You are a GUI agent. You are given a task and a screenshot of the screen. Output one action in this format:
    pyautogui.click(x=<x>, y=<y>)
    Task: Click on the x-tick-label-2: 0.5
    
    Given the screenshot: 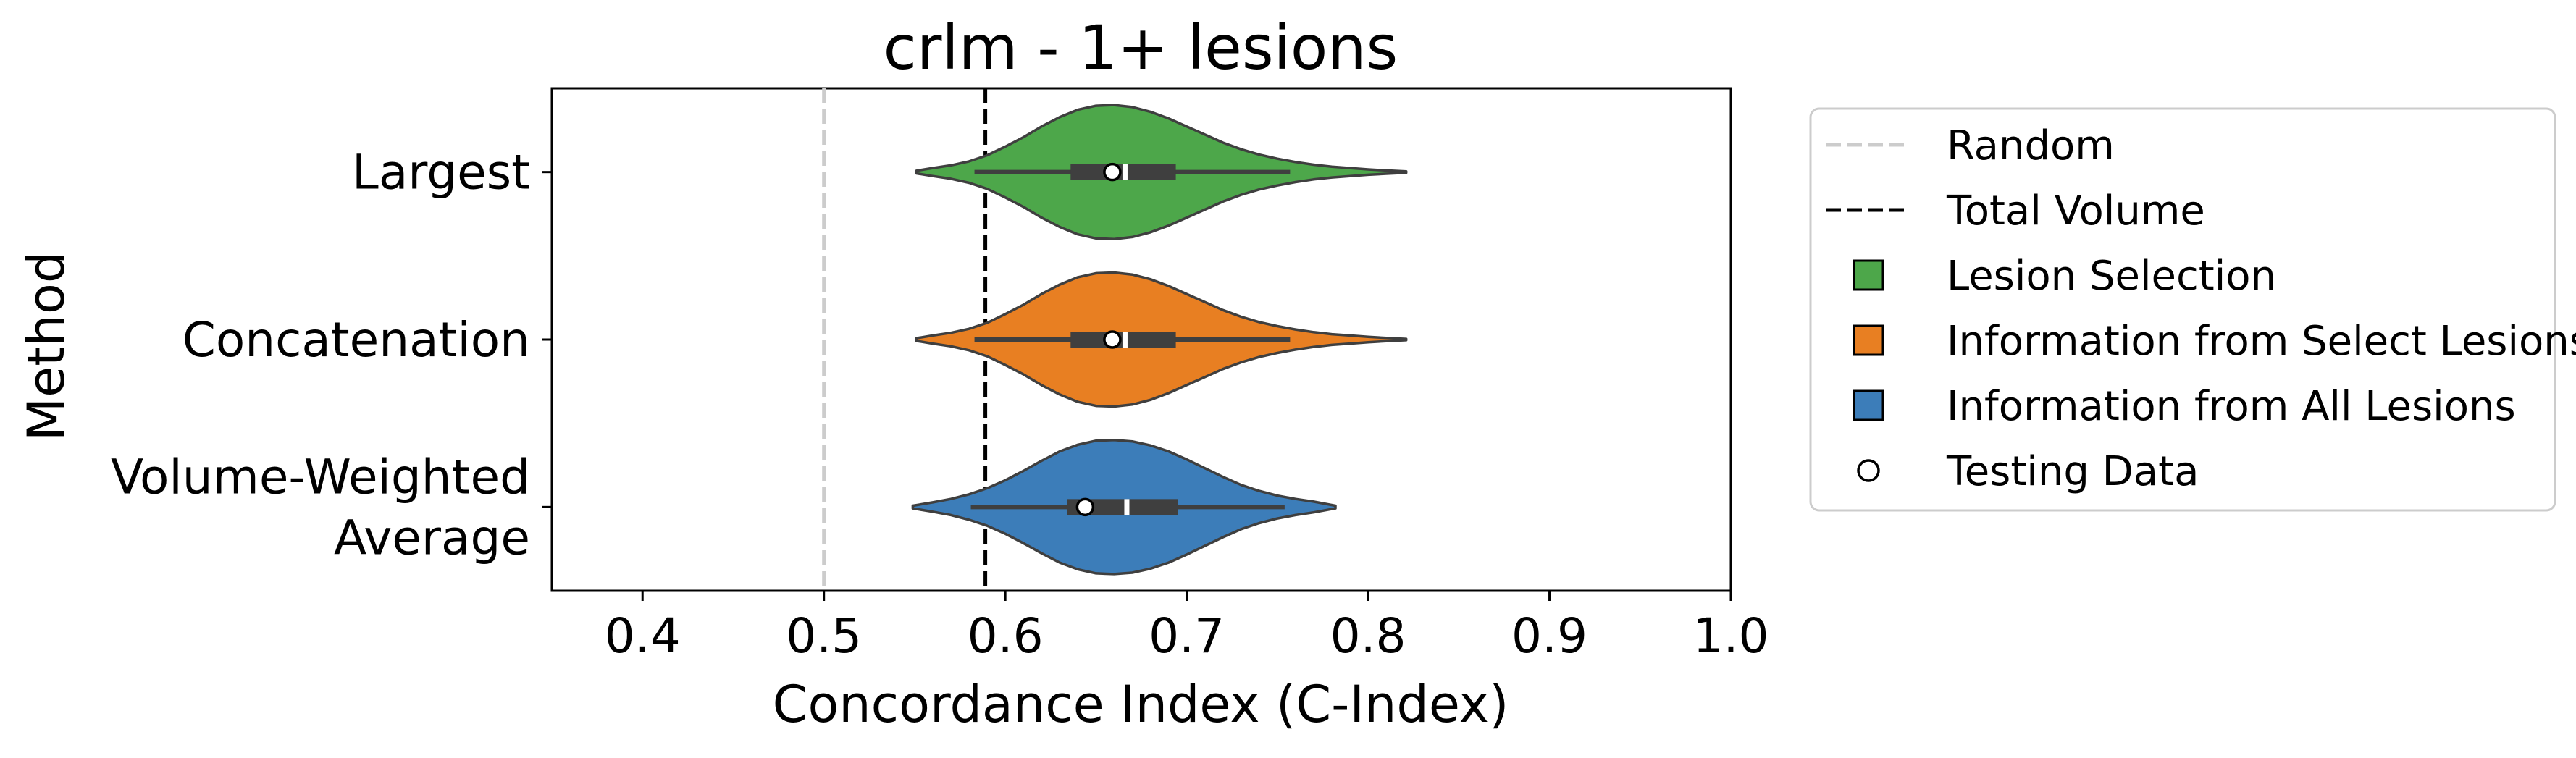 What is the action you would take?
    pyautogui.click(x=824, y=636)
    